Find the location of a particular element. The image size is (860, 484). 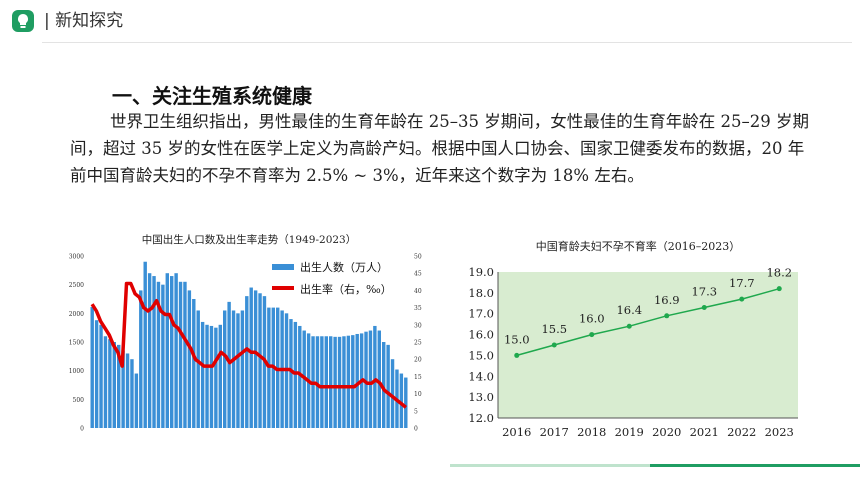

y-right-tick-label: 20 is located at coordinates (418, 360).